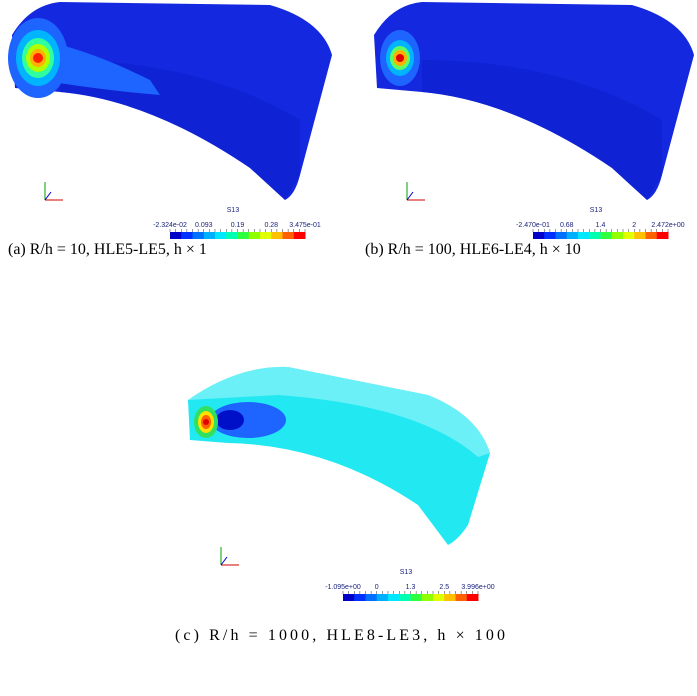 The width and height of the screenshot is (697, 696). I want to click on colorbar-label: -2.470e-01, so click(533, 225).